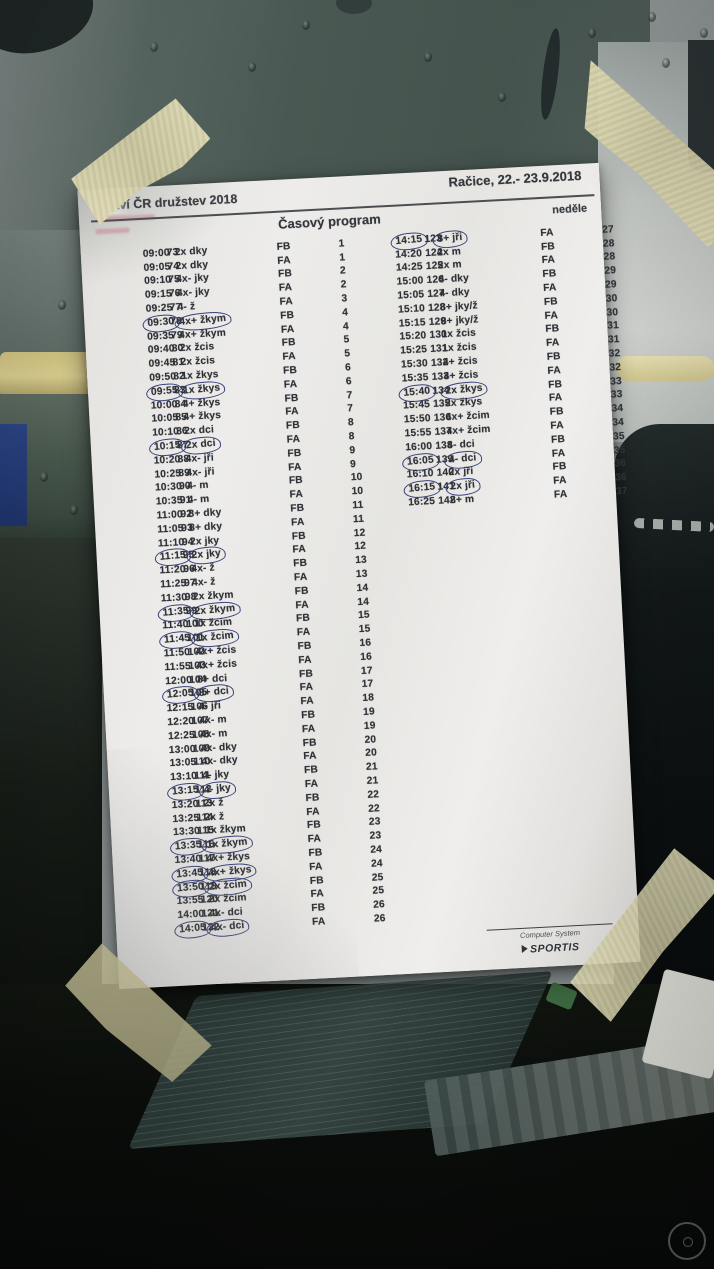  Describe the element at coordinates (159, 308) in the screenshot. I see `cell-time: 09:25` at that location.